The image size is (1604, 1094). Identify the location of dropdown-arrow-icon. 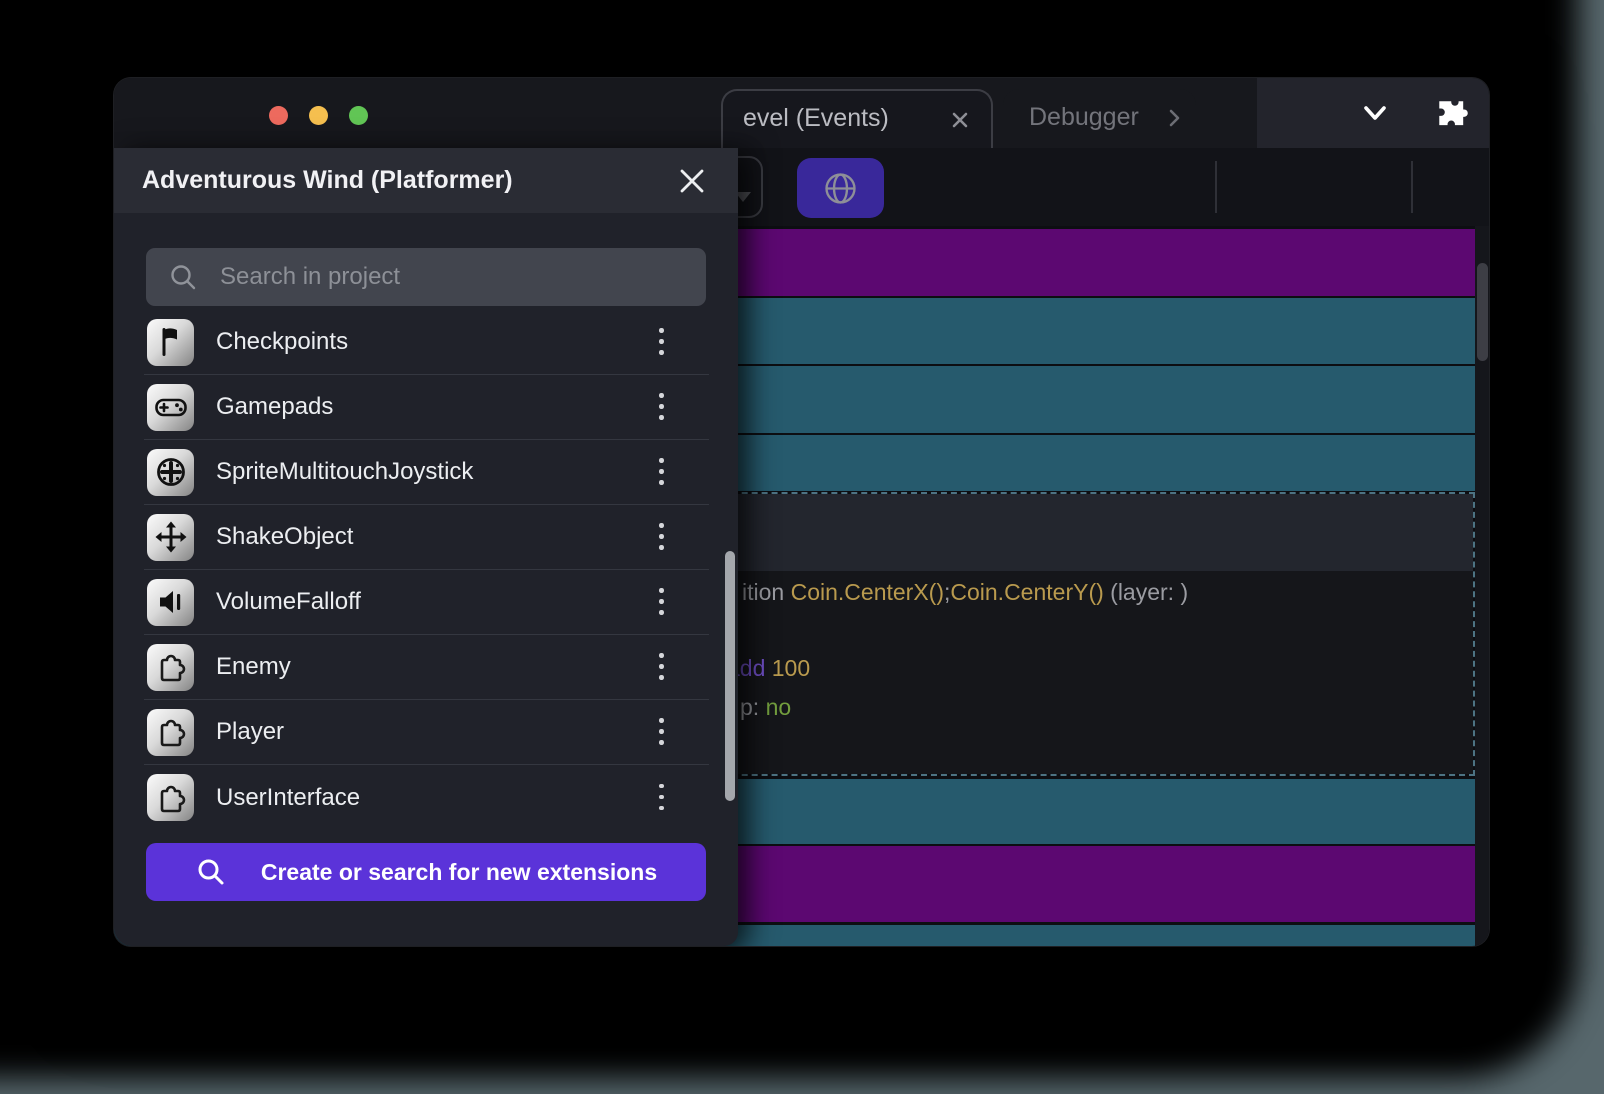
(743, 197).